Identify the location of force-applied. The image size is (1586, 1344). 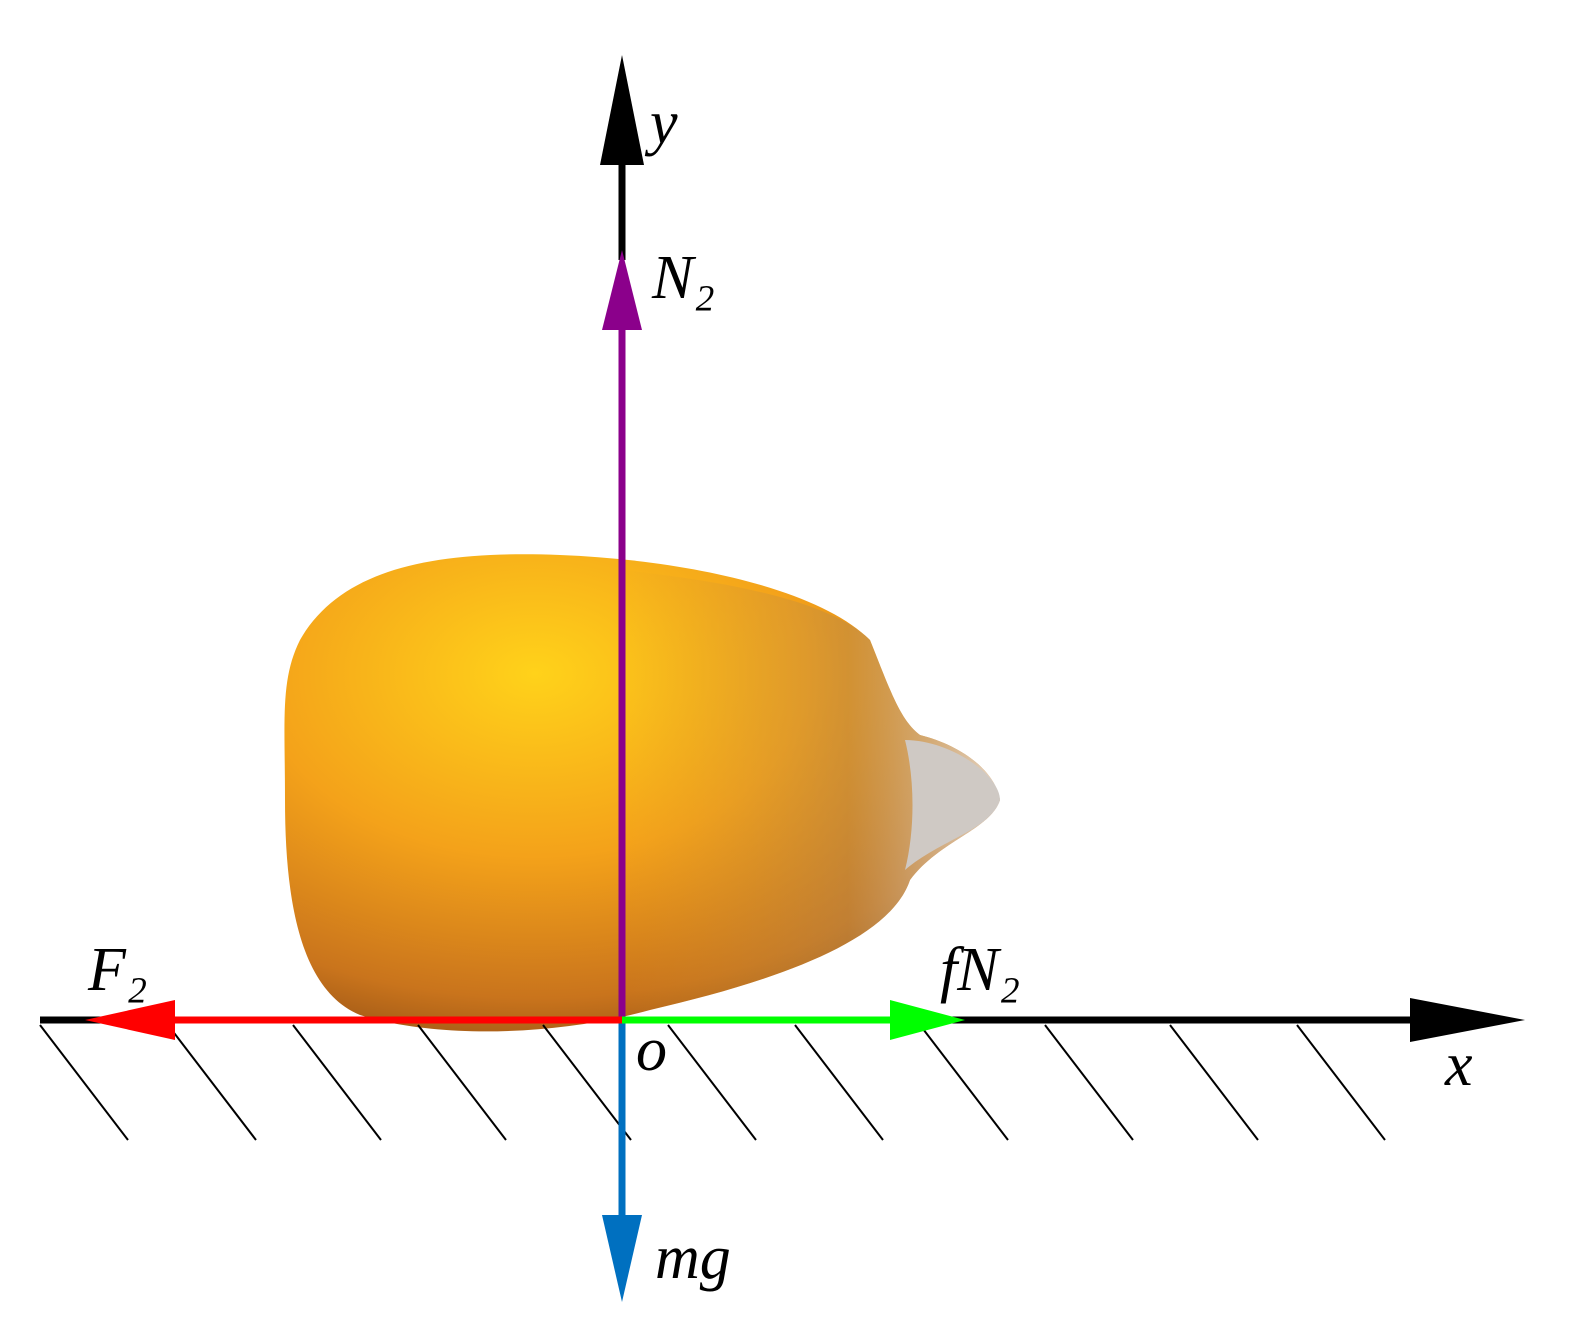
(353, 1020).